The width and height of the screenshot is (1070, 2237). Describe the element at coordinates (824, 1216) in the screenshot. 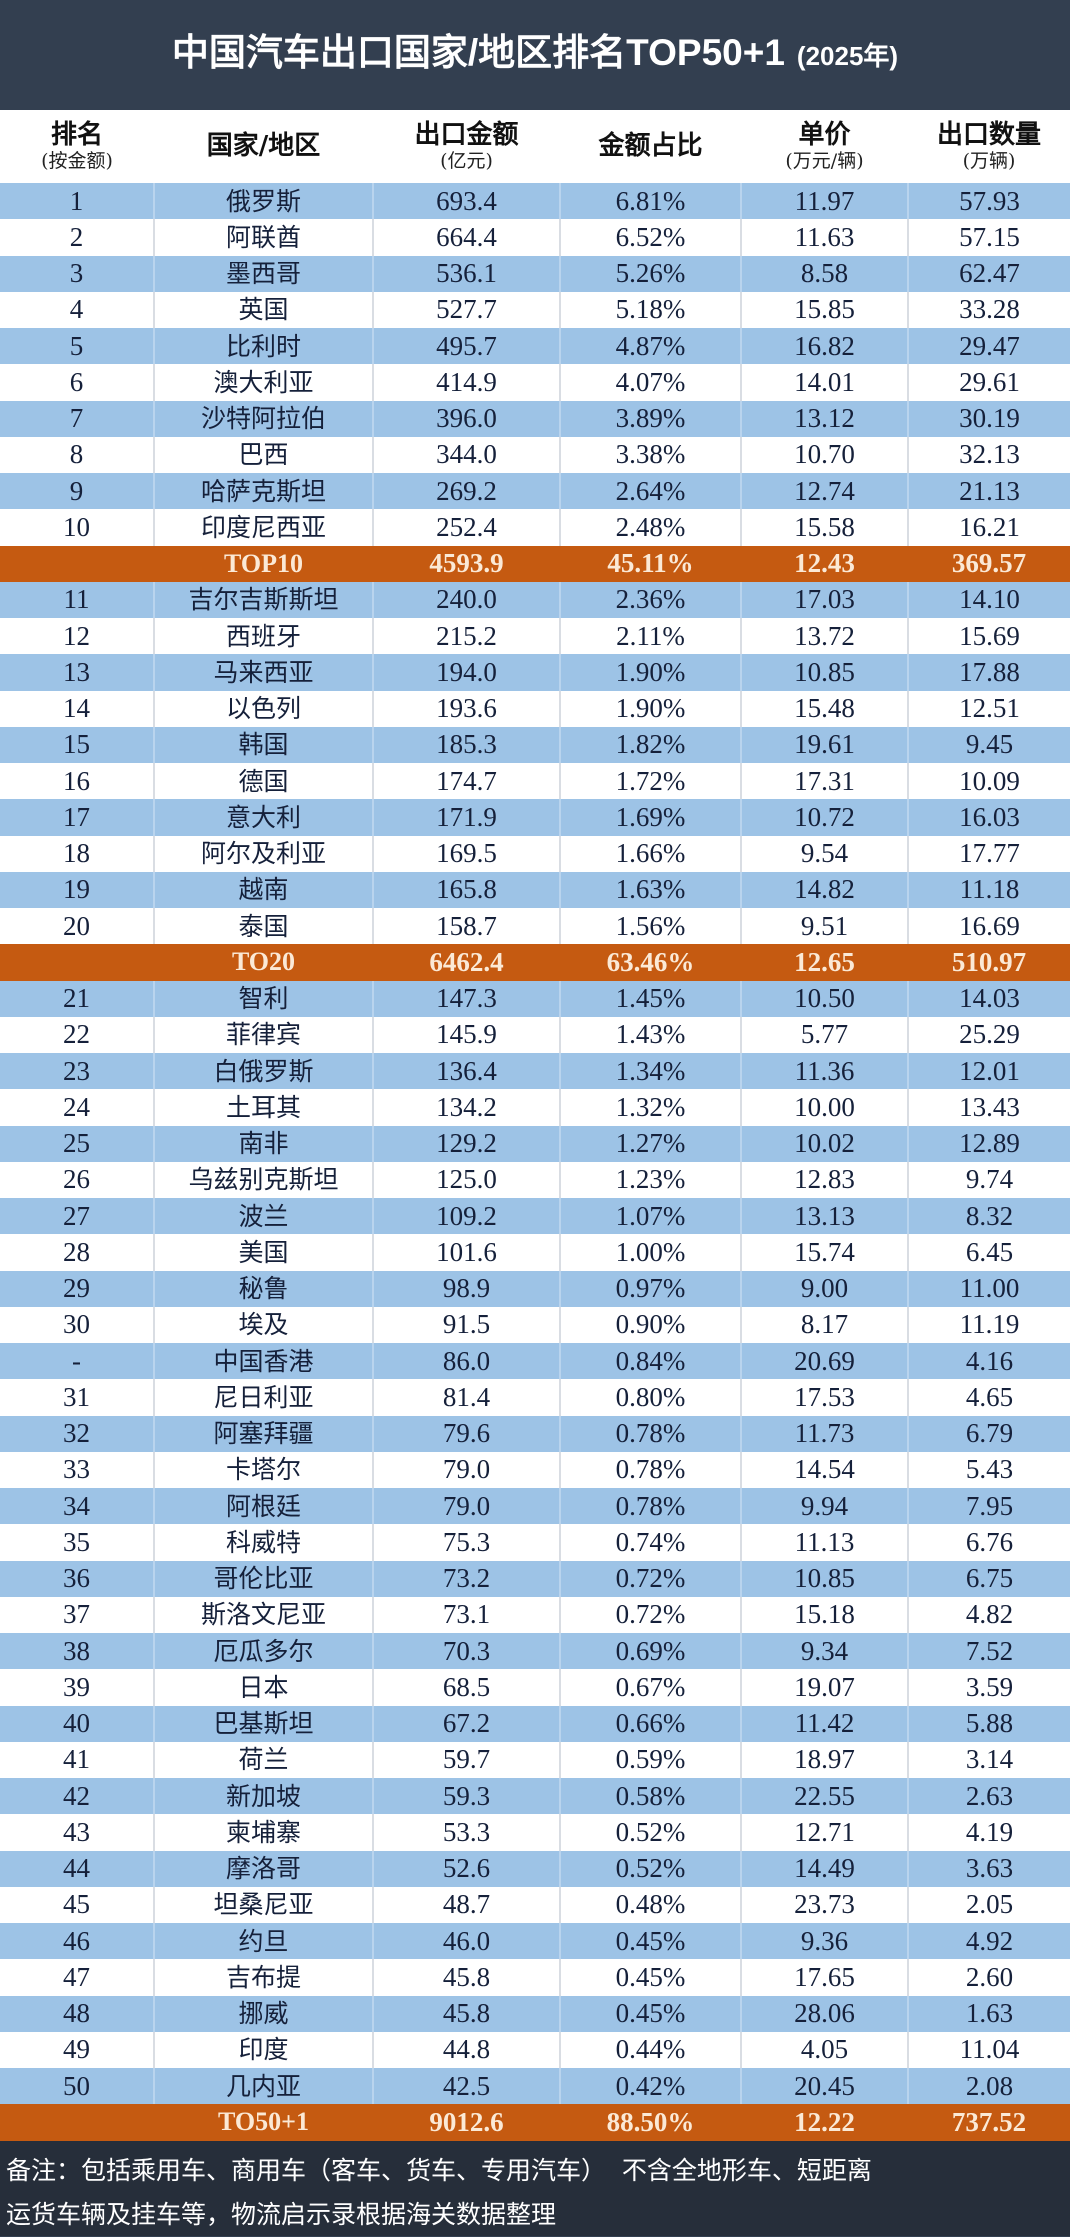

I see `cell-unit-price: 13.13` at that location.